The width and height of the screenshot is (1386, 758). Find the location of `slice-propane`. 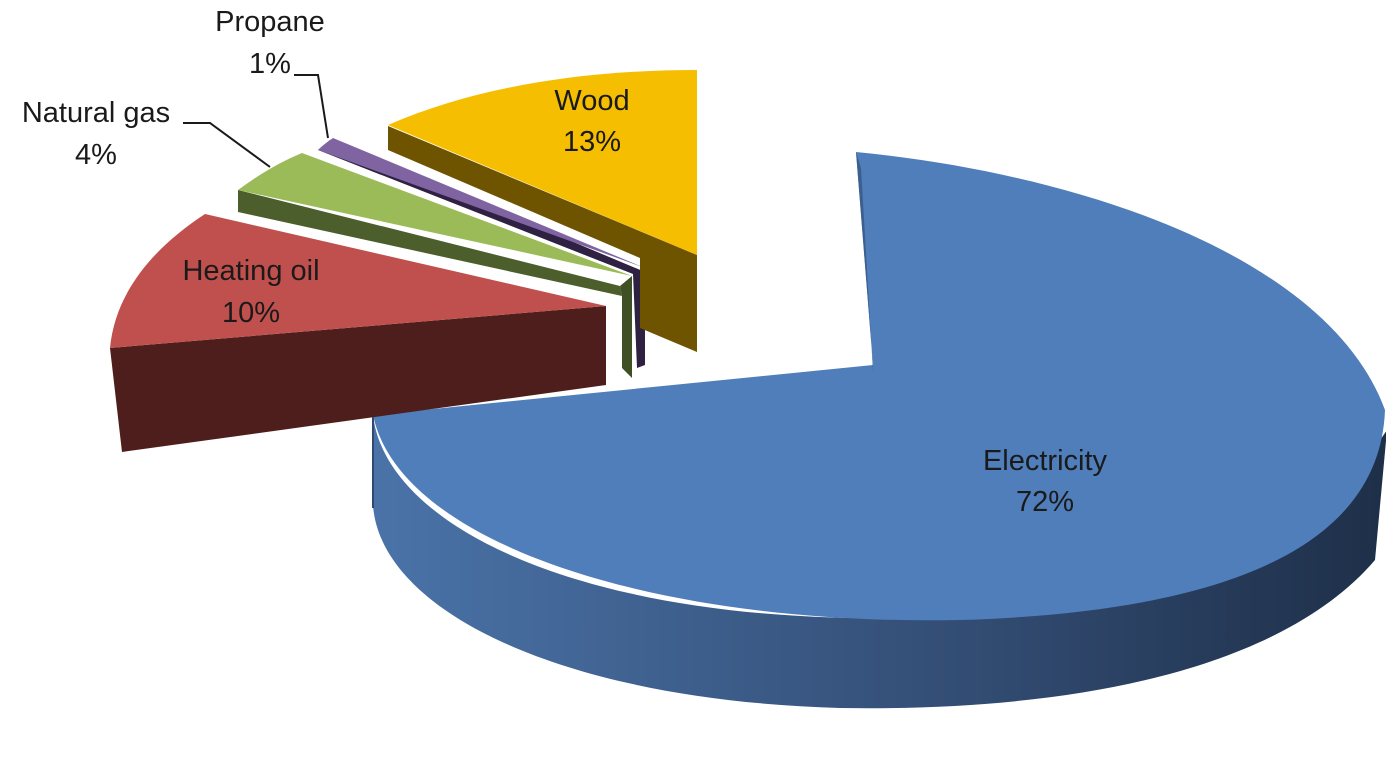

slice-propane is located at coordinates (481, 253).